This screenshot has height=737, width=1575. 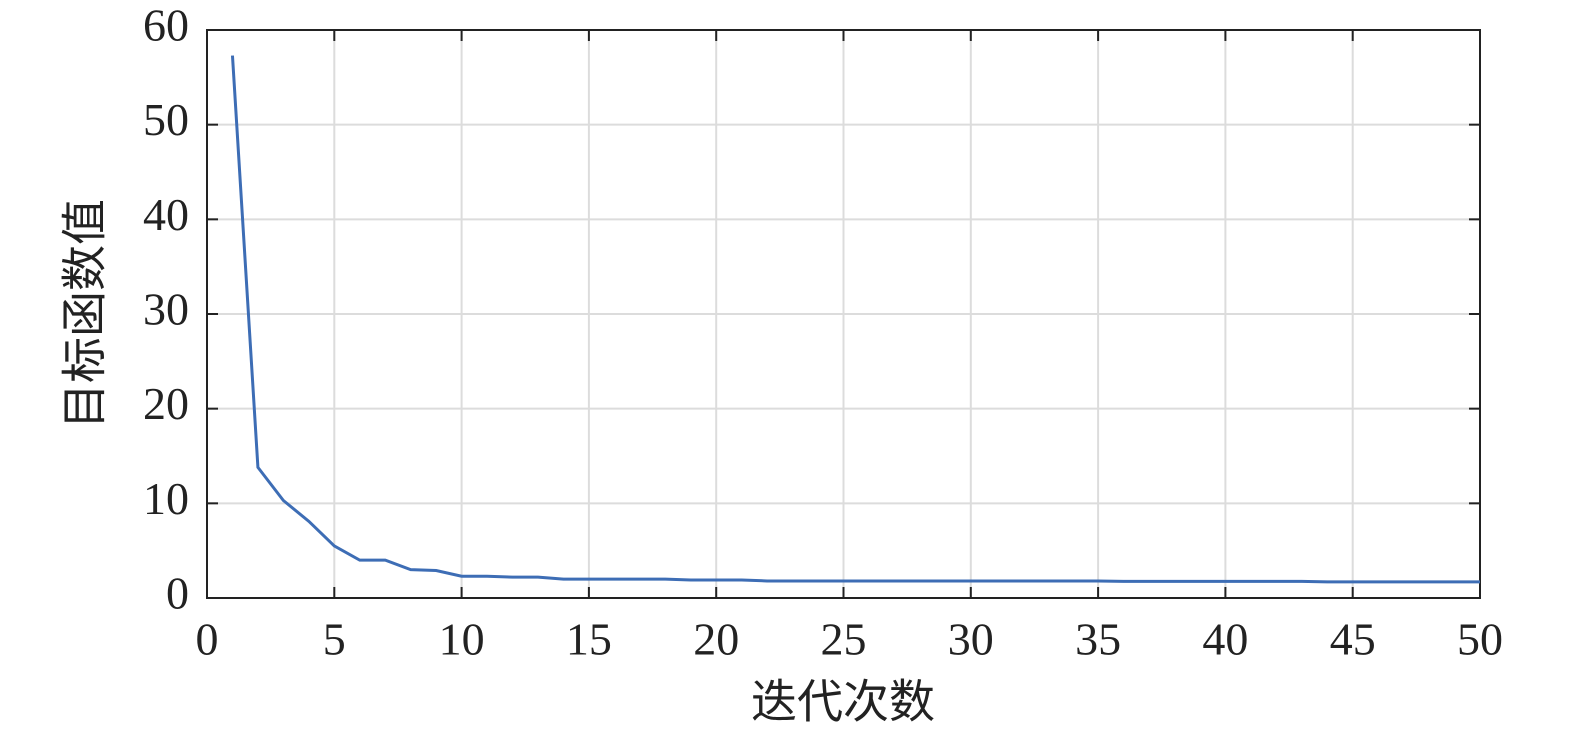 What do you see at coordinates (85, 314) in the screenshot?
I see `y-axis-label: 目标函数值` at bounding box center [85, 314].